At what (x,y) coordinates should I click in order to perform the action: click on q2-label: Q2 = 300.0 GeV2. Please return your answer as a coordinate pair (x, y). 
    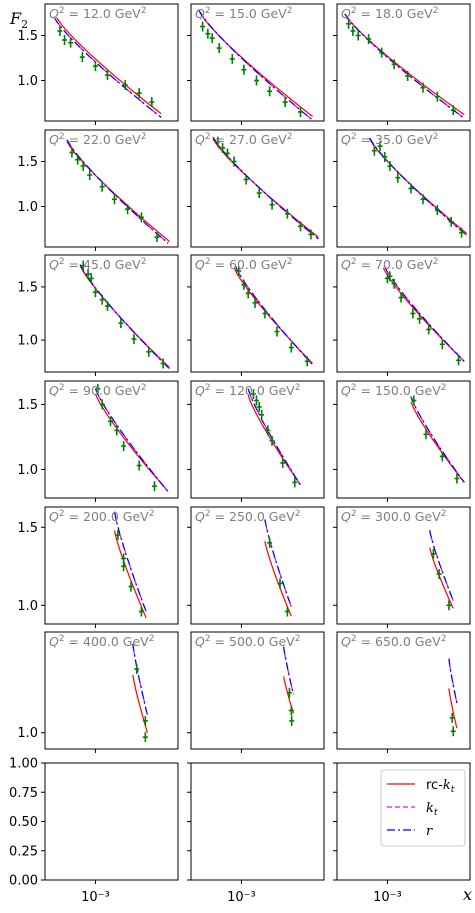
    Looking at the image, I should click on (393, 516).